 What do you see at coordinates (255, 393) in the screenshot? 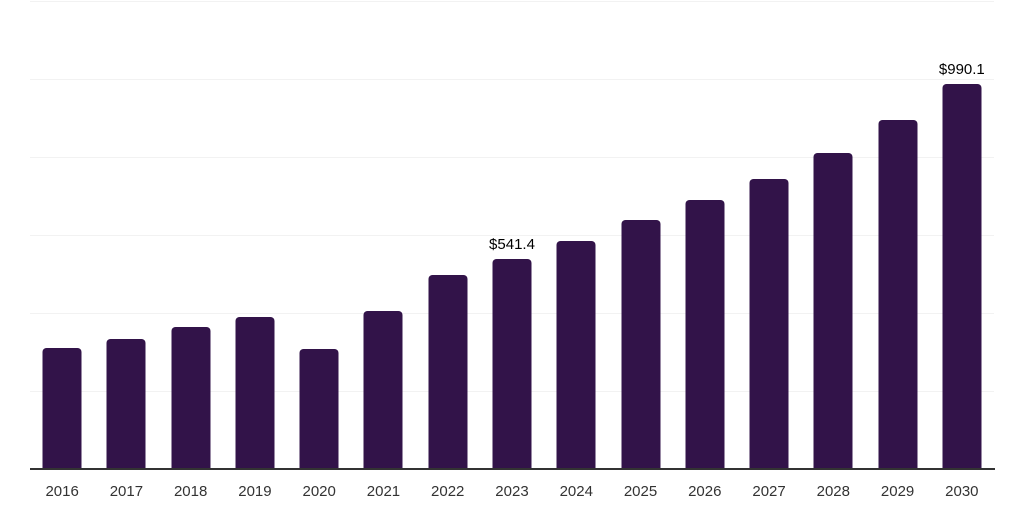
I see `bar-2019` at bounding box center [255, 393].